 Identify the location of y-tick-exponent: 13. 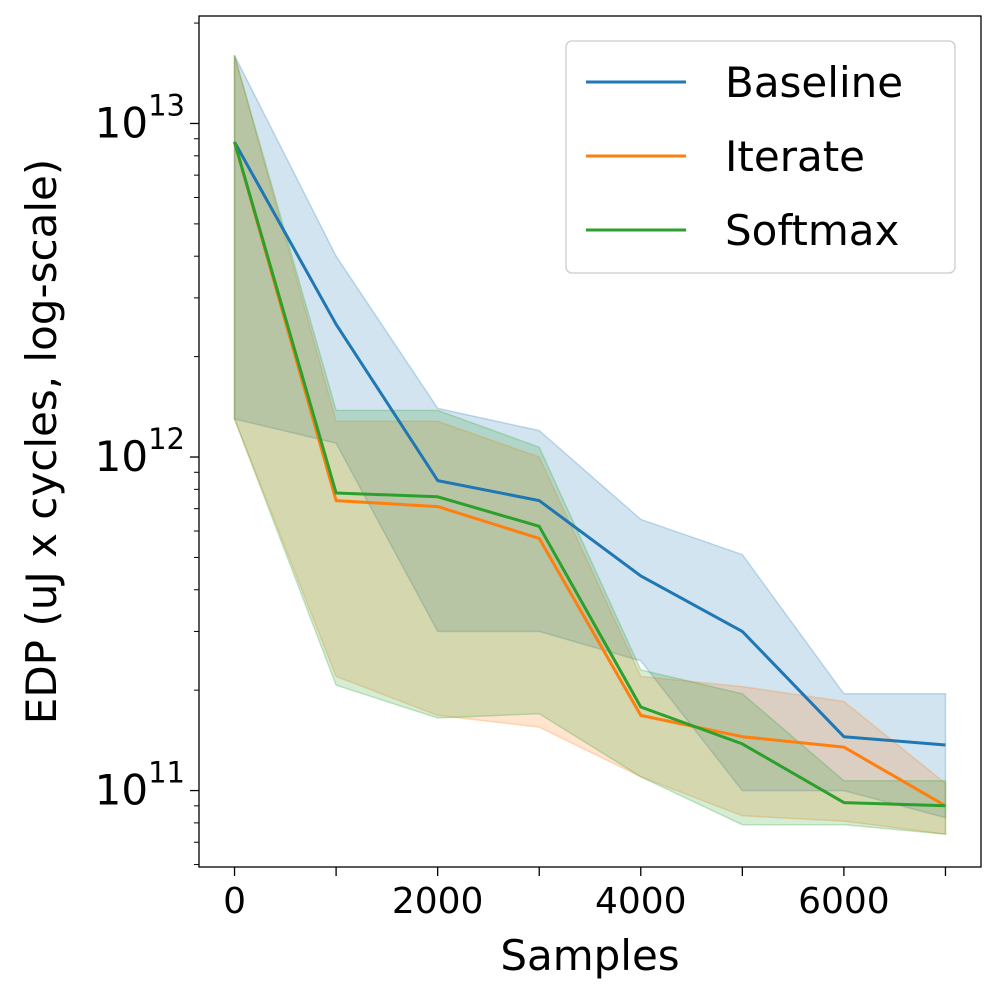
(166, 105).